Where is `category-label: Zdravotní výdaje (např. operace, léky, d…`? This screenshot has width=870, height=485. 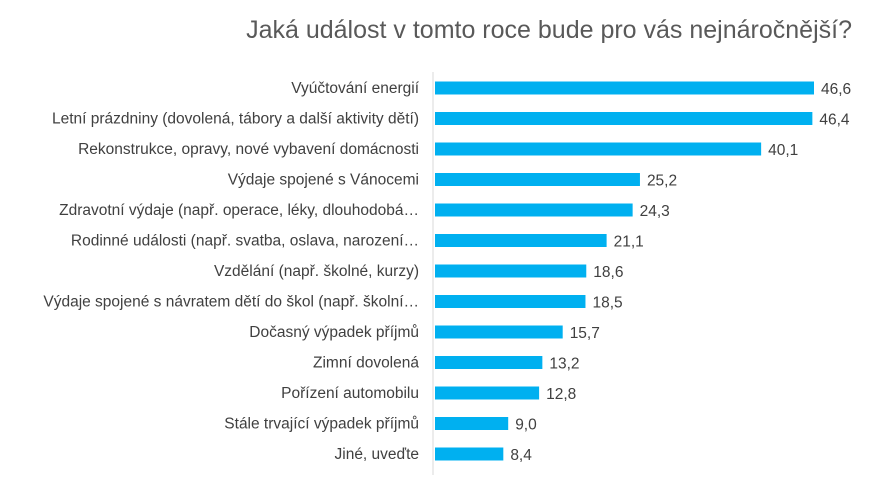
category-label: Zdravotní výdaje (např. operace, léky, d… is located at coordinates (239, 210).